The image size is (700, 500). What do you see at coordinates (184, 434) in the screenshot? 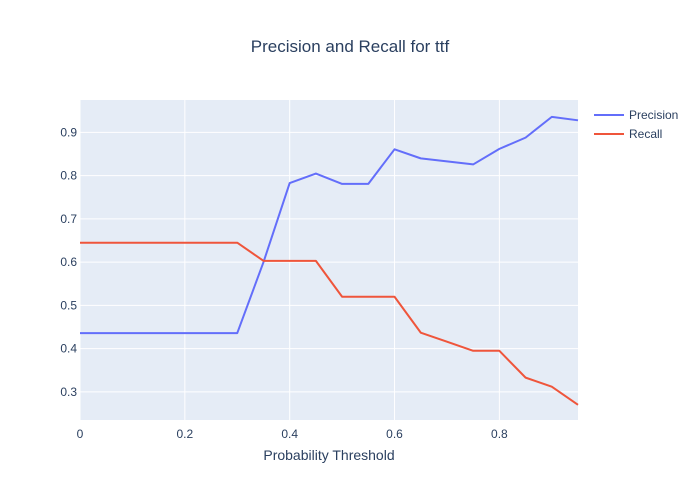
I see `x-tick-label: 0.2` at bounding box center [184, 434].